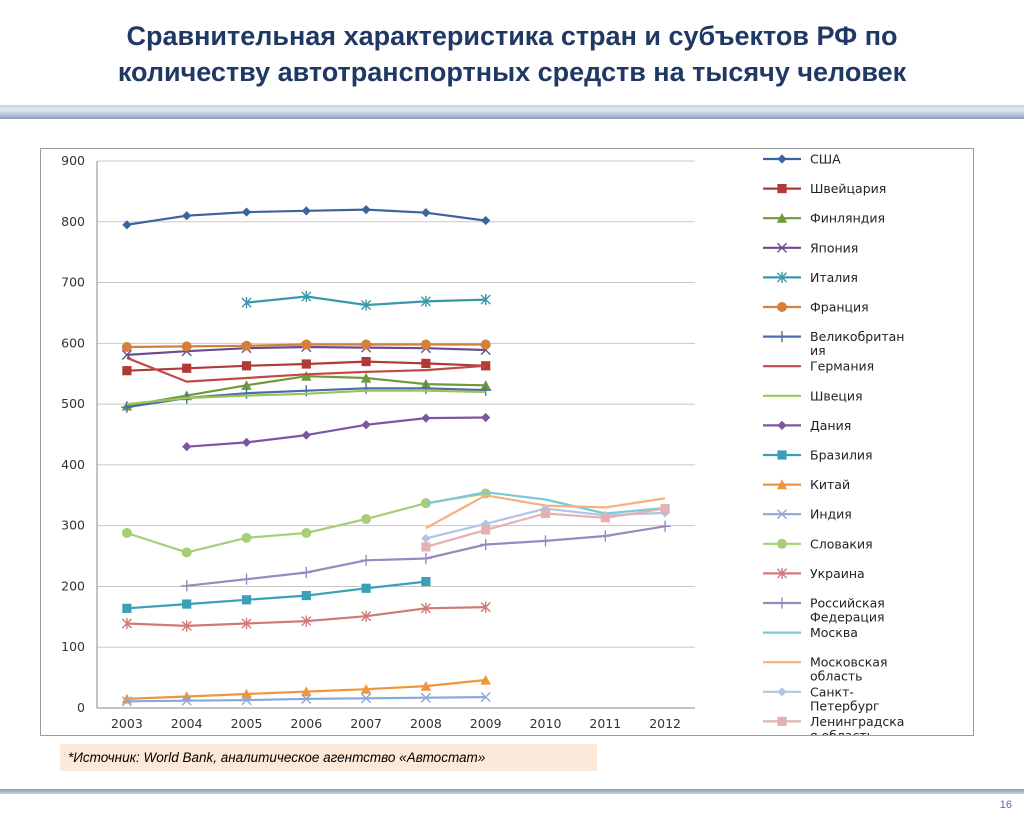 Image resolution: width=1024 pixels, height=814 pixels. What do you see at coordinates (247, 723) in the screenshot?
I see `x-tick-label: 2005` at bounding box center [247, 723].